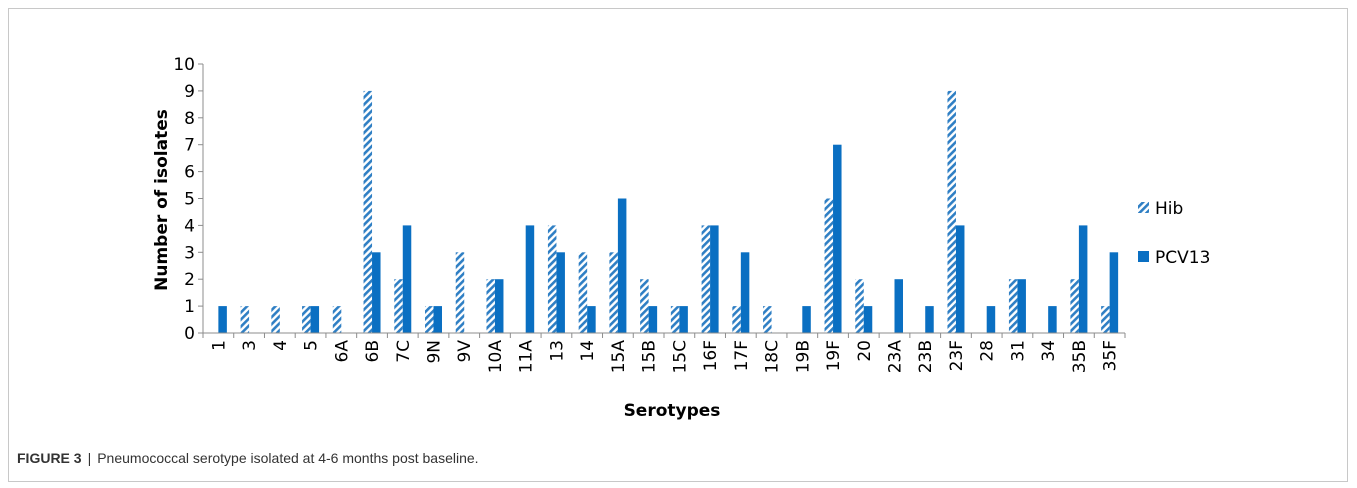 The width and height of the screenshot is (1357, 488). Describe the element at coordinates (557, 351) in the screenshot. I see `x-tick-label: 13` at that location.